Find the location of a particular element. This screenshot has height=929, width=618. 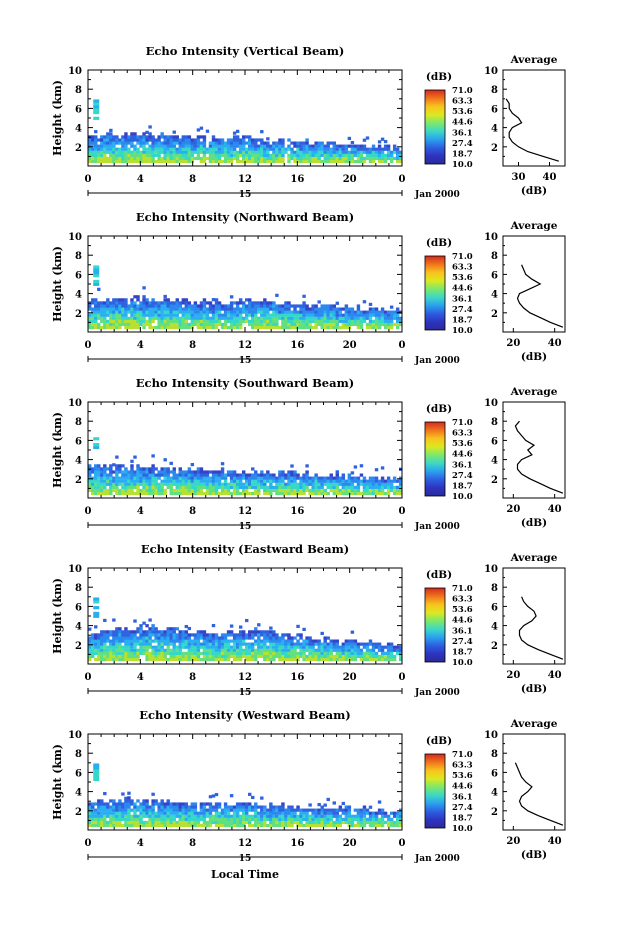

x-tick-label: 20 is located at coordinates (350, 677).